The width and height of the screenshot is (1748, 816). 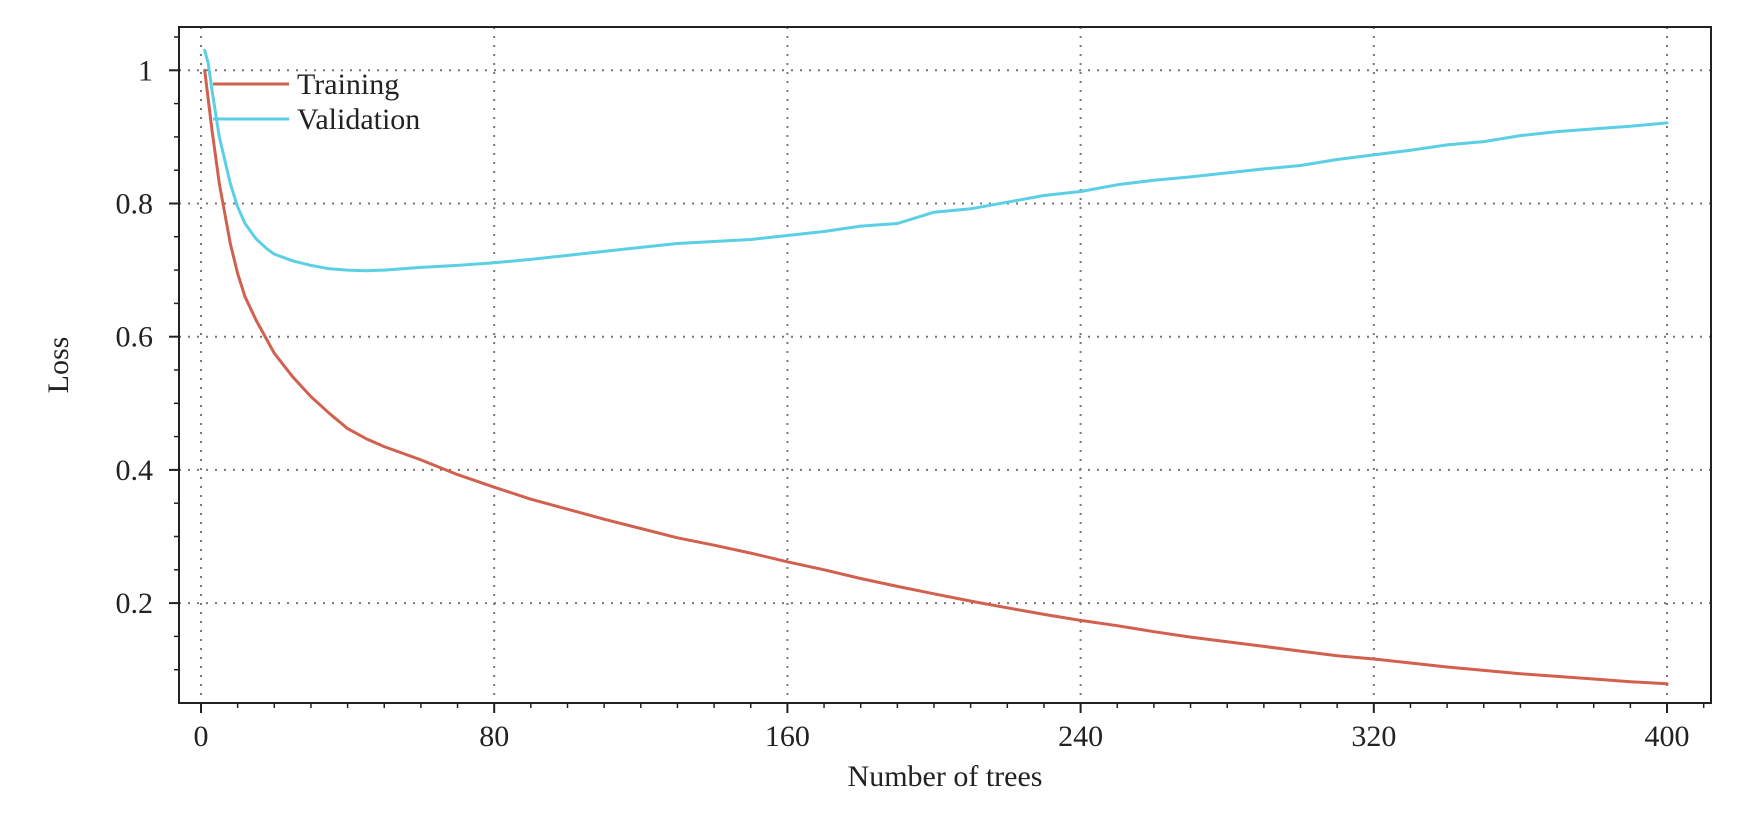 I want to click on y-tick-label: 0.2, so click(x=135, y=603).